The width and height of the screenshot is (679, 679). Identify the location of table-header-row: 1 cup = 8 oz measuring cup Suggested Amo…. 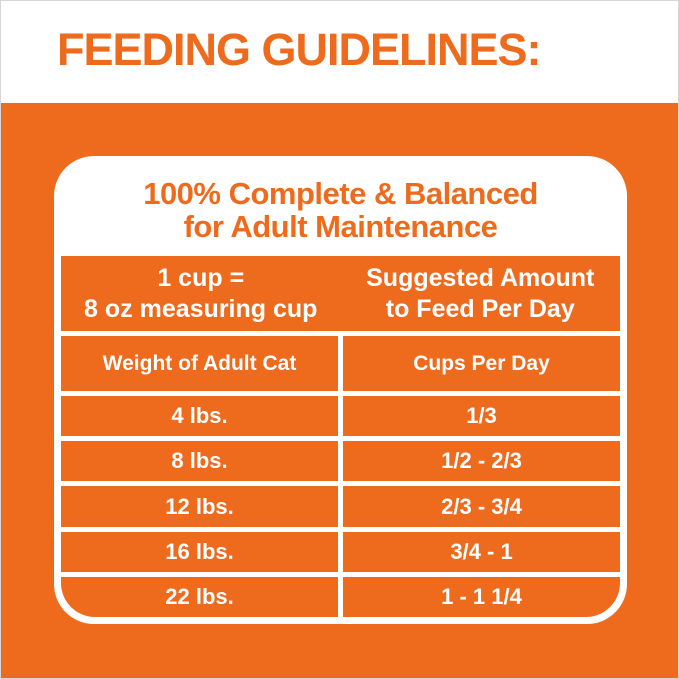
(340, 293).